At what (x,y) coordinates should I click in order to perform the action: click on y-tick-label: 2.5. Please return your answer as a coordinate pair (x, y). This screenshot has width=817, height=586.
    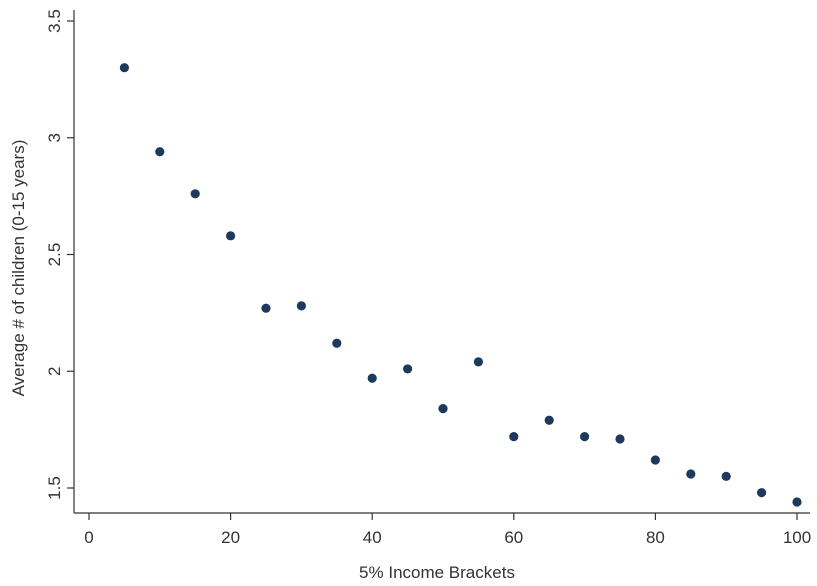
    Looking at the image, I should click on (54, 255).